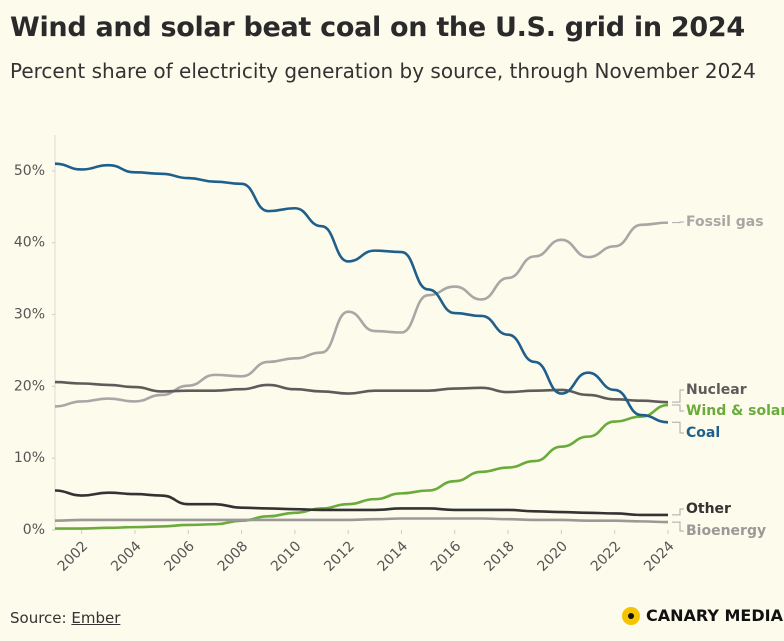 The image size is (784, 641). Describe the element at coordinates (606, 556) in the screenshot. I see `x-tick-label: 2022` at that location.